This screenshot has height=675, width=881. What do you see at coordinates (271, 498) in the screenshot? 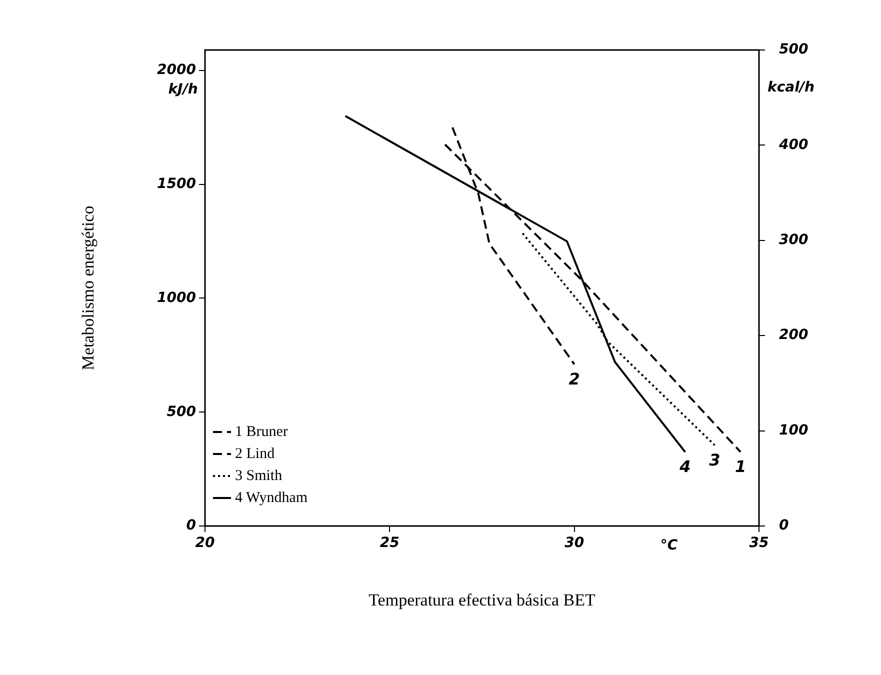
I see `legend-label: 4 Wyndham` at bounding box center [271, 498].